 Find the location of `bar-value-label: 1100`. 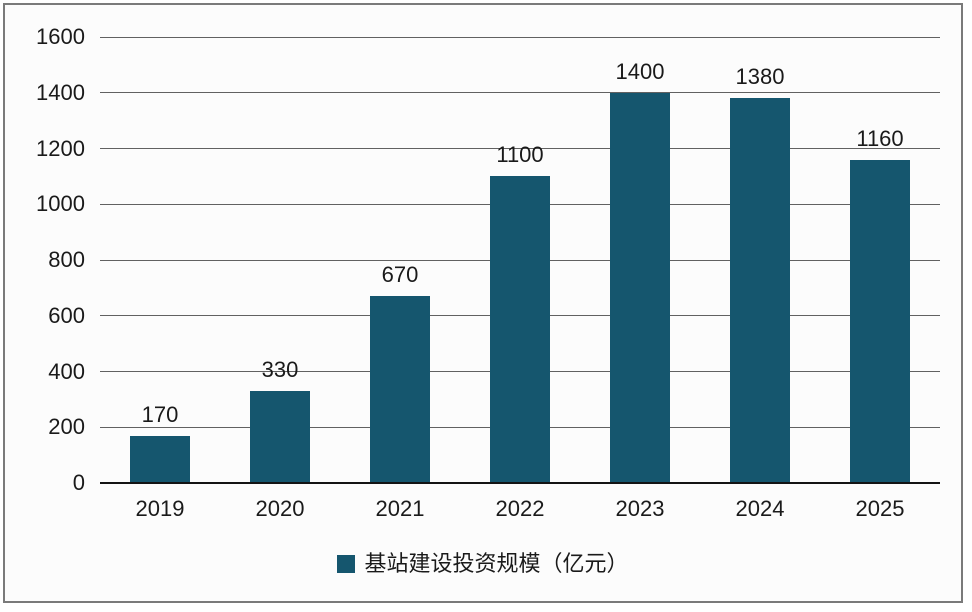

bar-value-label: 1100 is located at coordinates (520, 155).